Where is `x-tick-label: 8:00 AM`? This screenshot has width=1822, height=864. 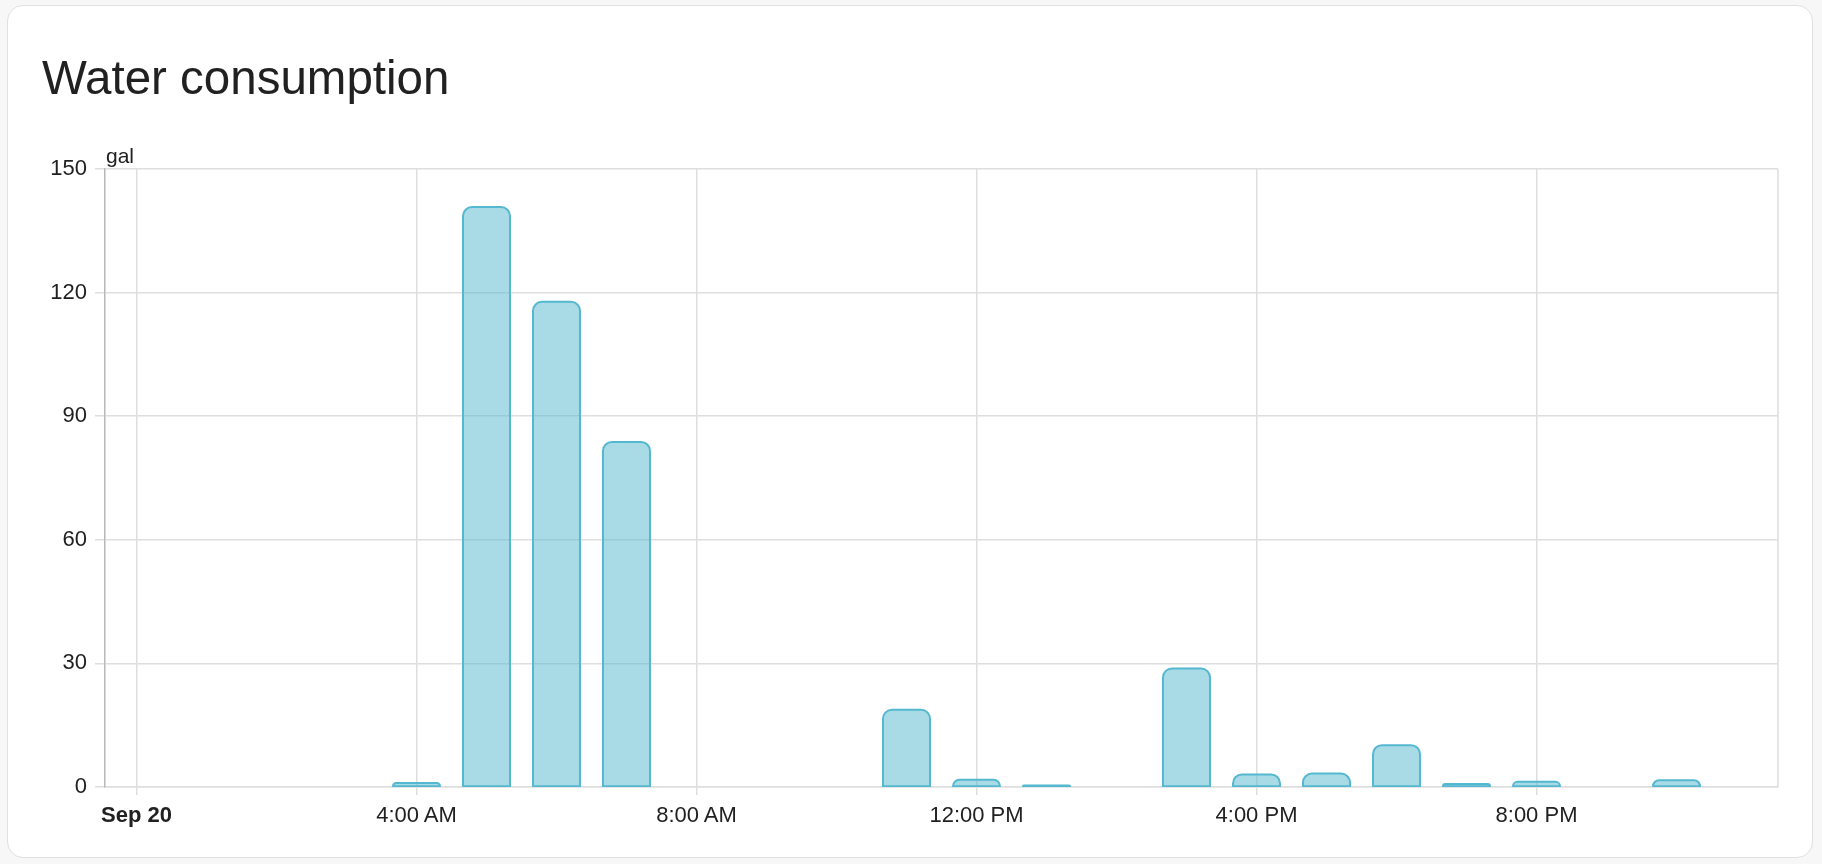 x-tick-label: 8:00 AM is located at coordinates (696, 815).